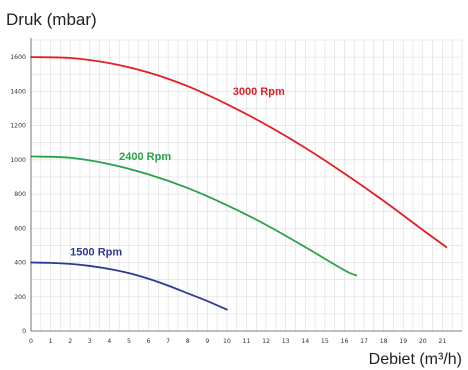 This screenshot has height=370, width=468. I want to click on x-tick-label: 17, so click(364, 341).